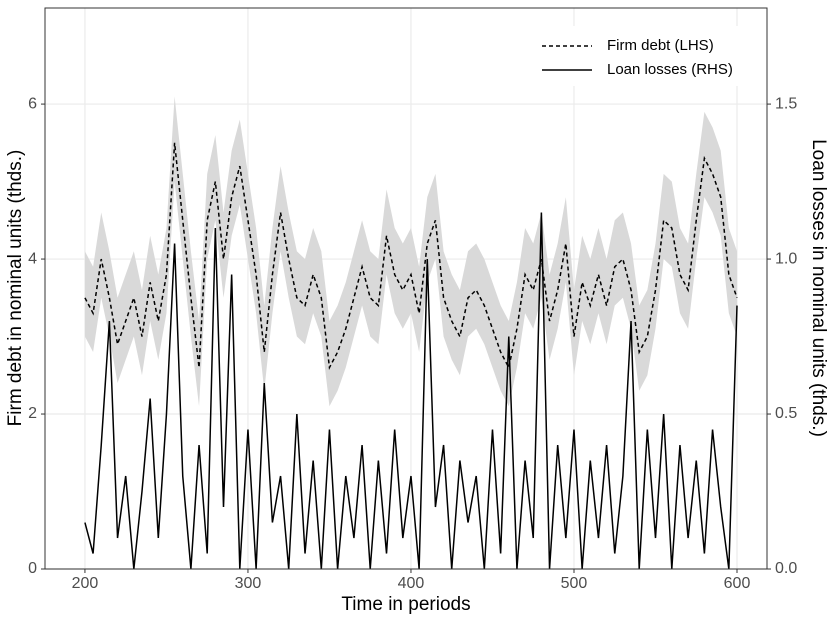 This screenshot has width=830, height=623. What do you see at coordinates (248, 583) in the screenshot?
I see `x-tick-label: 300` at bounding box center [248, 583].